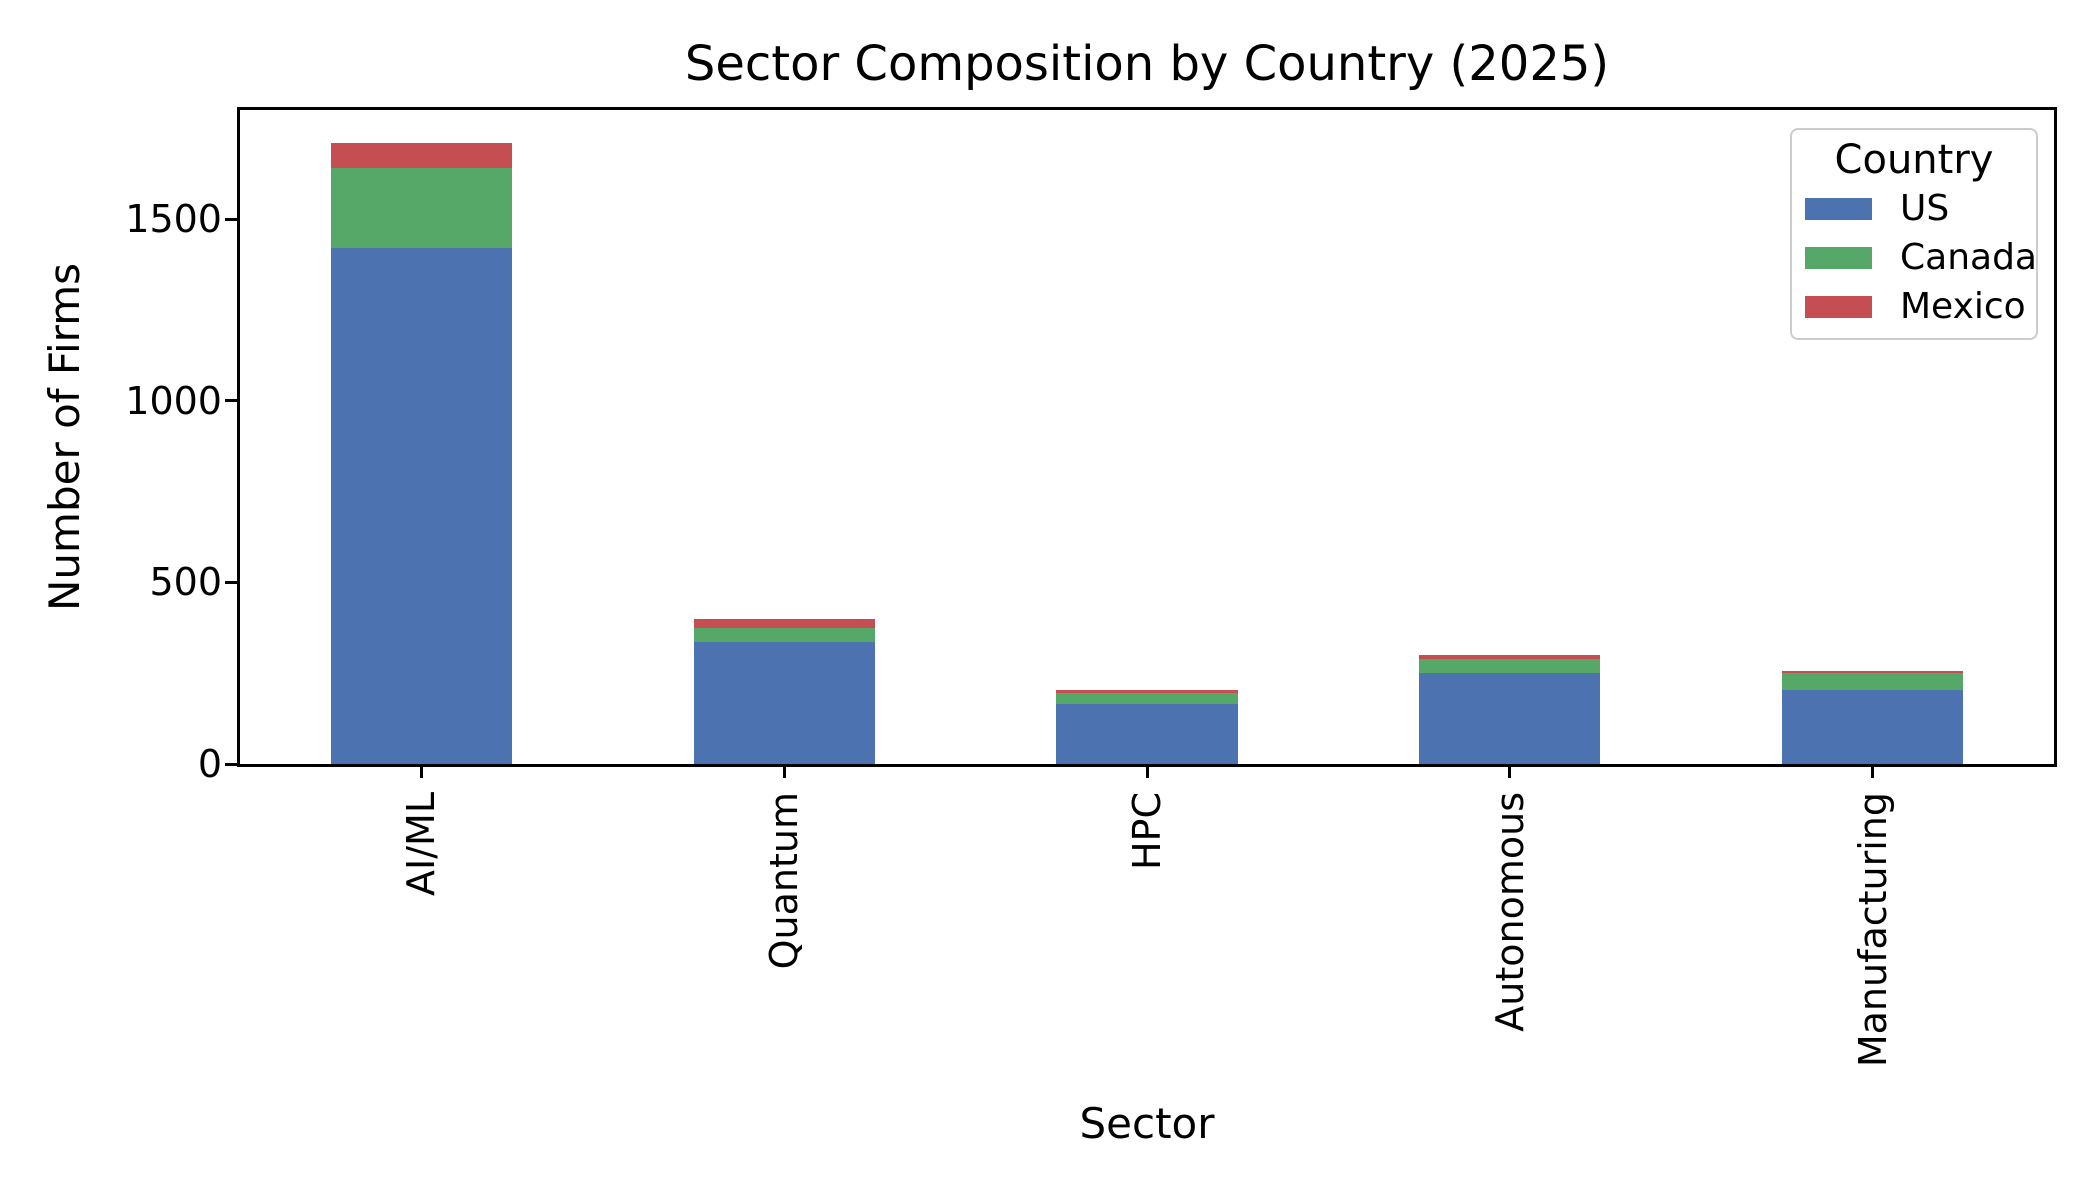 The width and height of the screenshot is (2100, 1200). I want to click on y-tick-label: 500, so click(185, 582).